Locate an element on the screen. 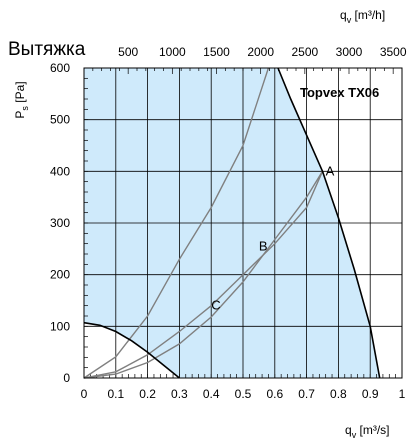  x-bottom-tick-label: 0.3 is located at coordinates (179, 394).